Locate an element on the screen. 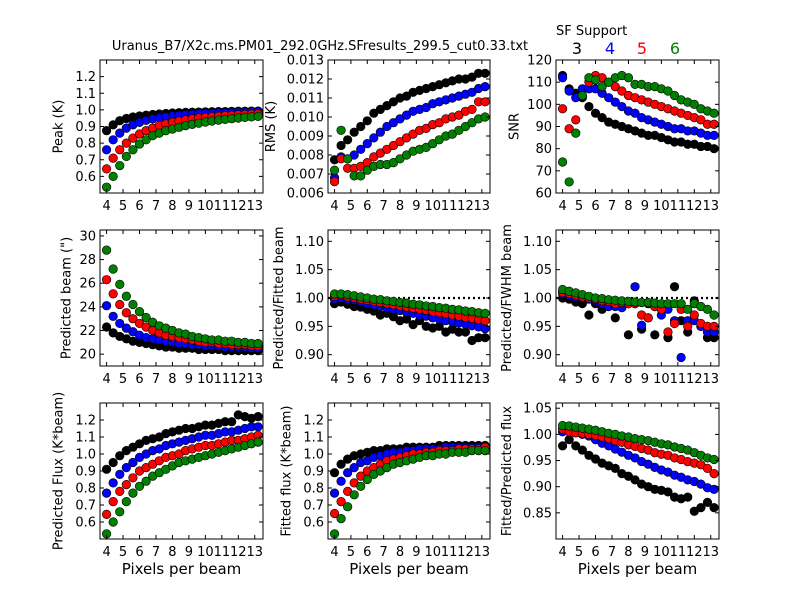  y-axis-label: Peak (K) is located at coordinates (59, 127).